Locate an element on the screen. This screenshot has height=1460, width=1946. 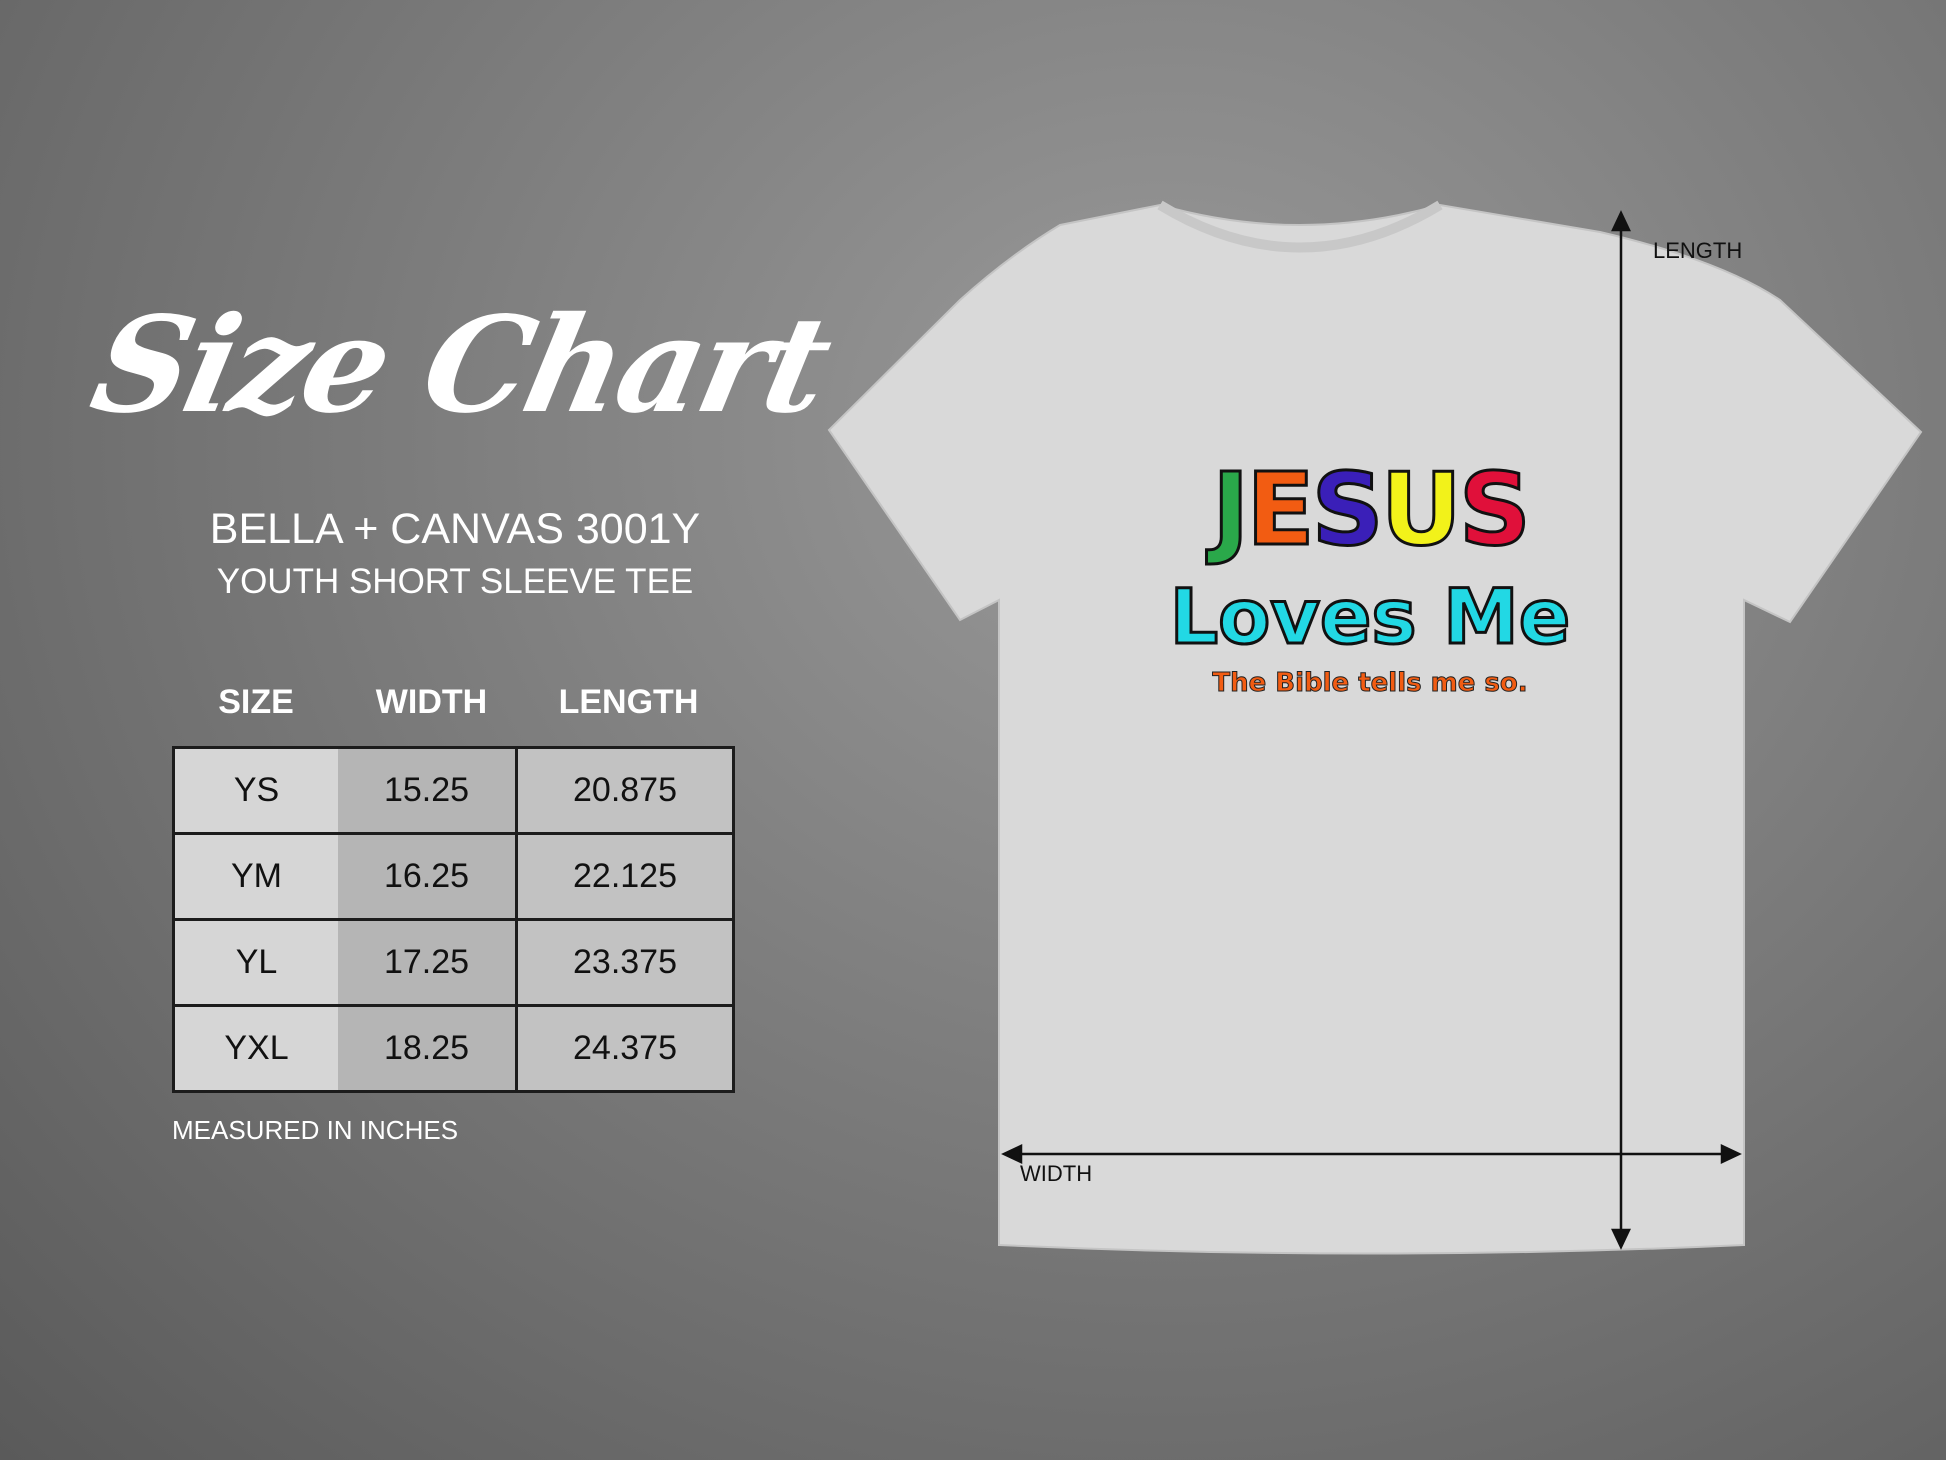
width-cell: 15.25 is located at coordinates (428, 790).